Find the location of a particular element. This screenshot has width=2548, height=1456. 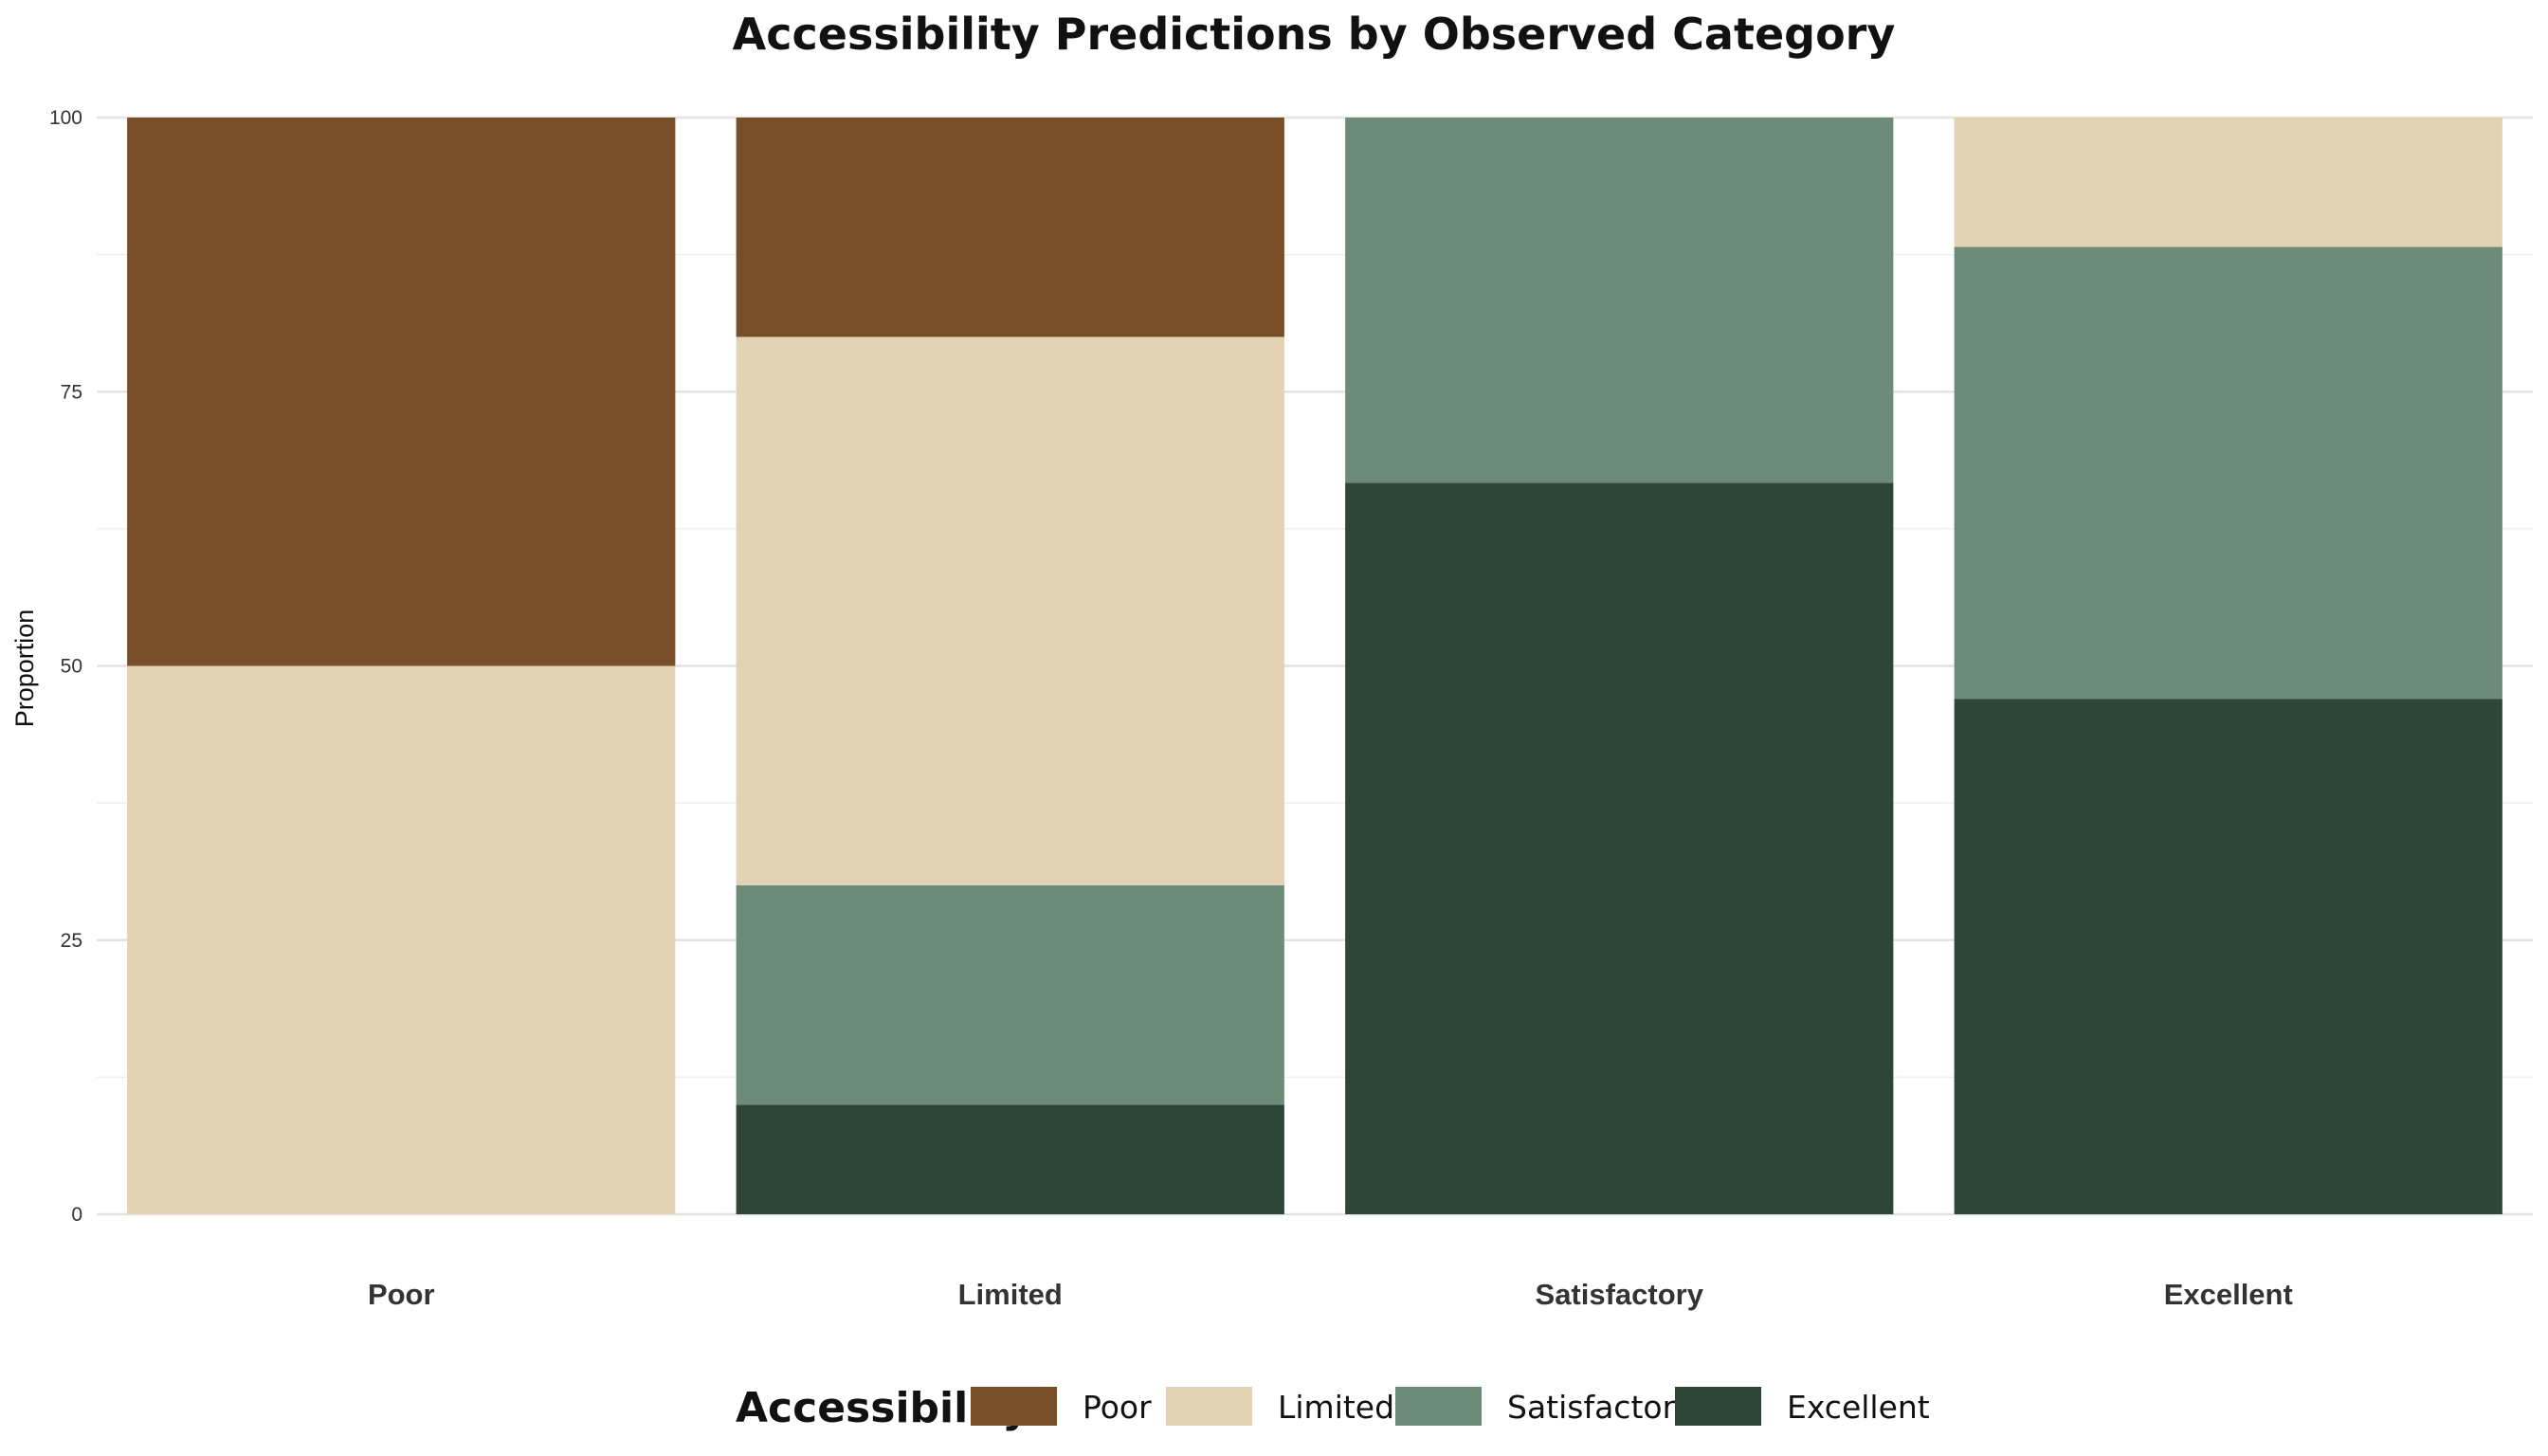

legend-key-poor is located at coordinates (1014, 1406).